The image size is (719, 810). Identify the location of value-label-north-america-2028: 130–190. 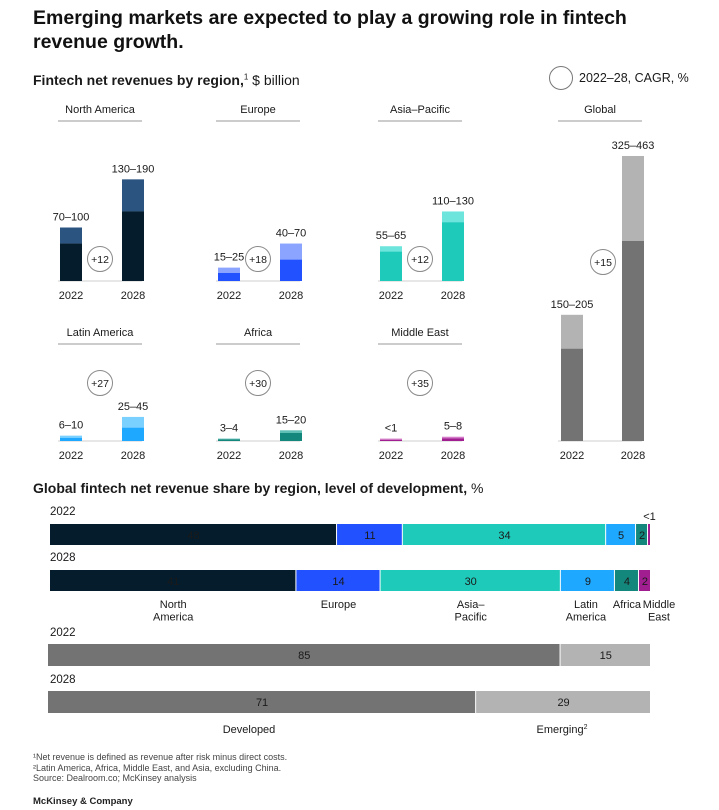
(133, 169).